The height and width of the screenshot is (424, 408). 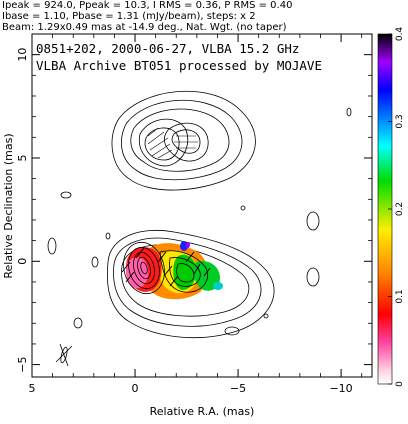 I want to click on x-tick-label: 5, so click(x=32, y=388).